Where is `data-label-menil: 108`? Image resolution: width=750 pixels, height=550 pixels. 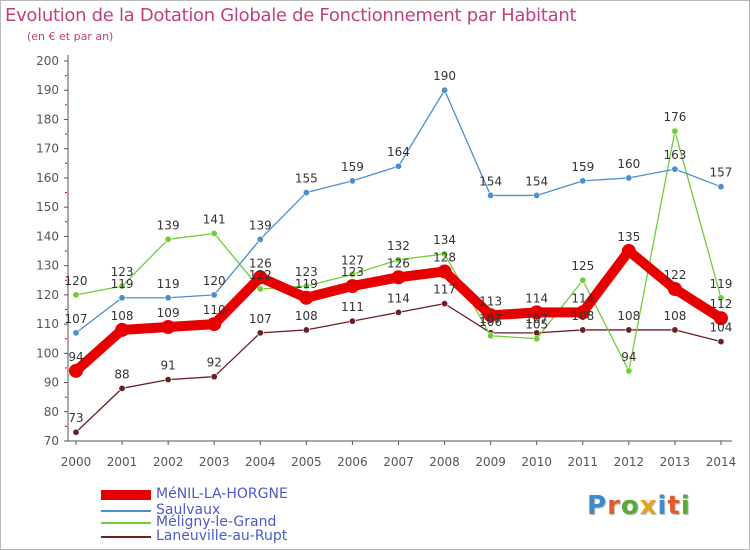 data-label-menil: 108 is located at coordinates (122, 316).